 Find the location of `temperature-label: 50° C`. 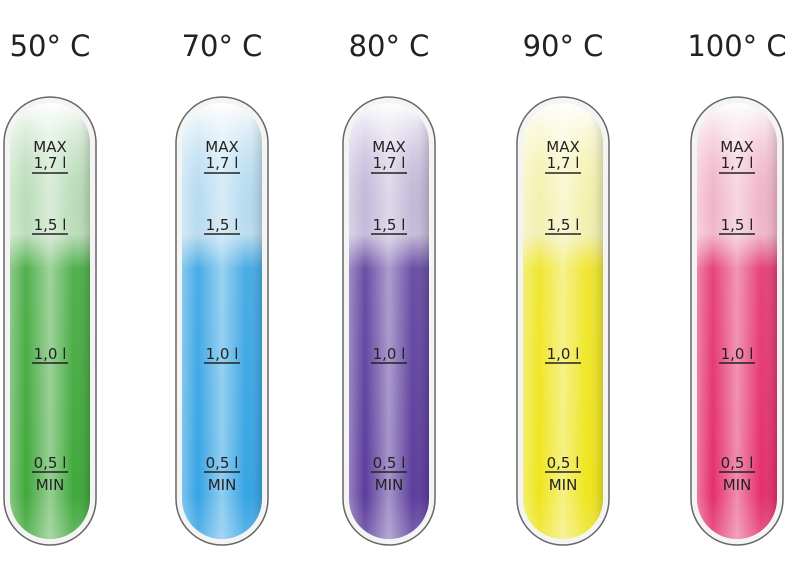

temperature-label: 50° C is located at coordinates (50, 46).